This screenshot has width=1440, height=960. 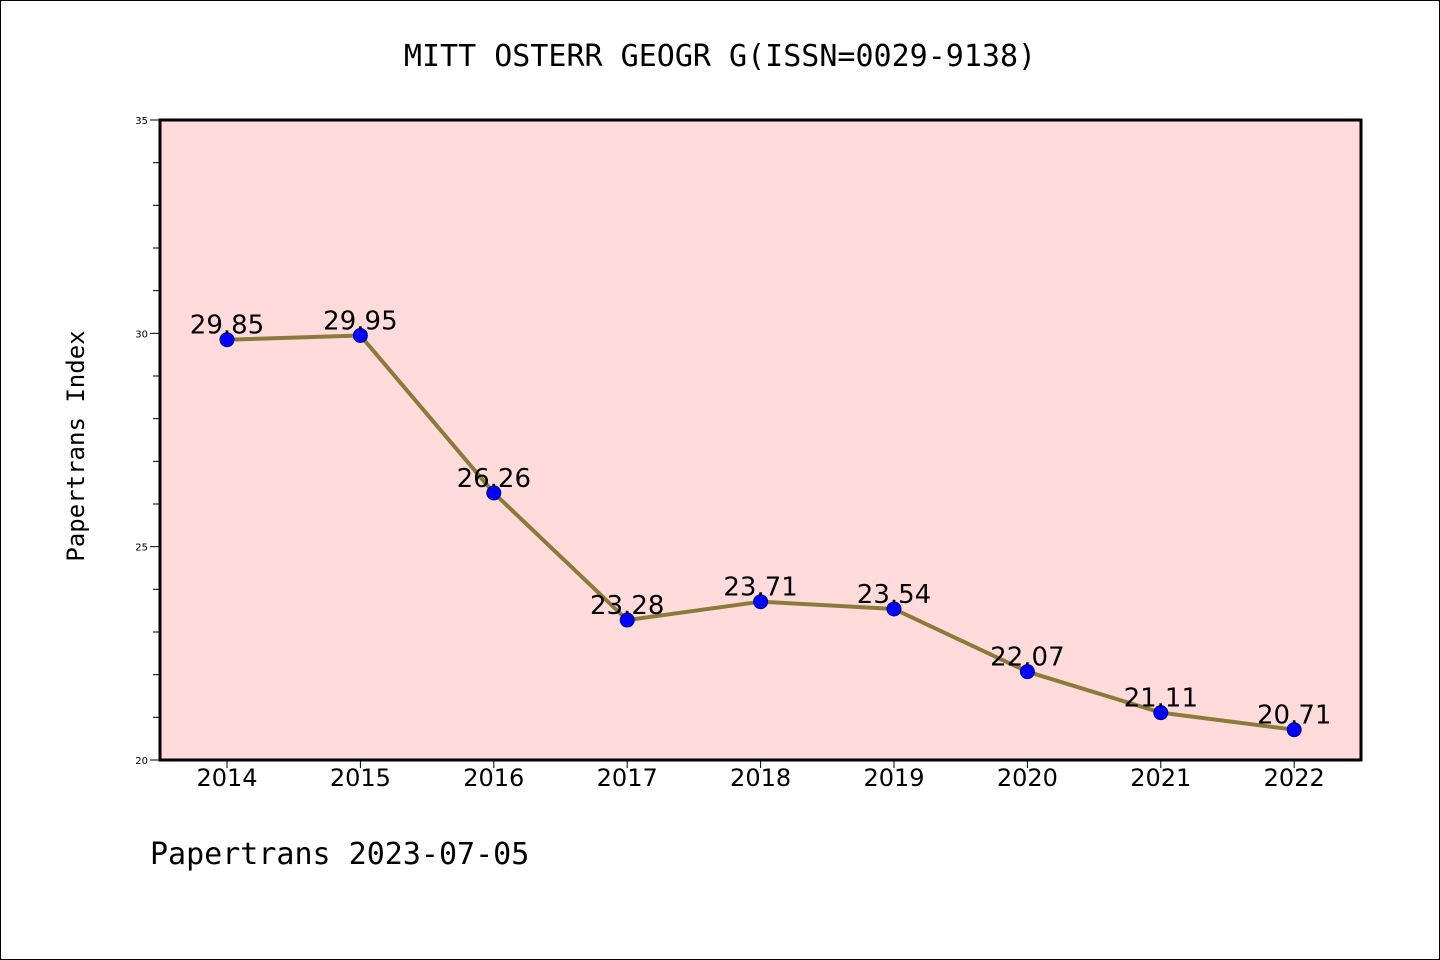 I want to click on x-tick-label: 2019, so click(x=893, y=778).